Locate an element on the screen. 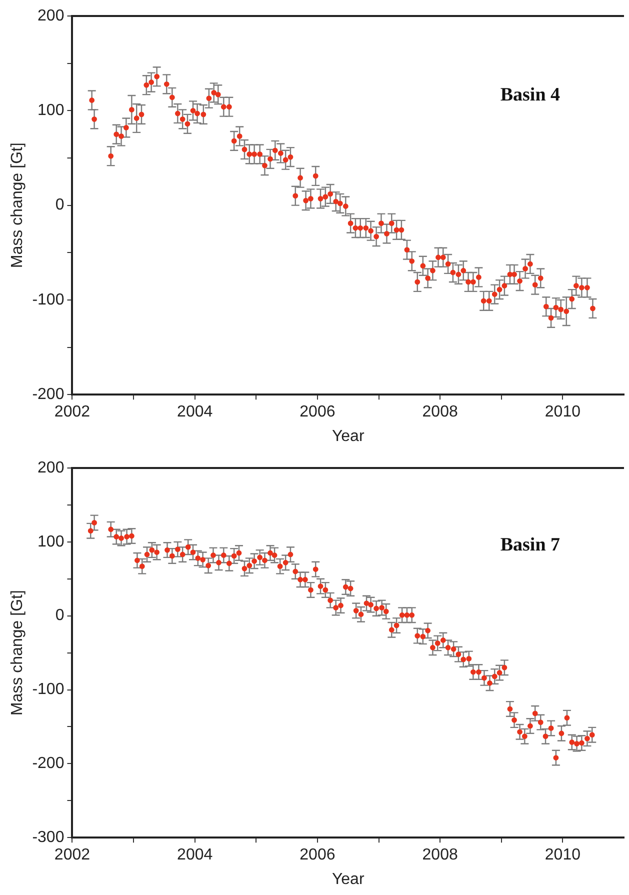  annotation: Basin 4 is located at coordinates (530, 95).